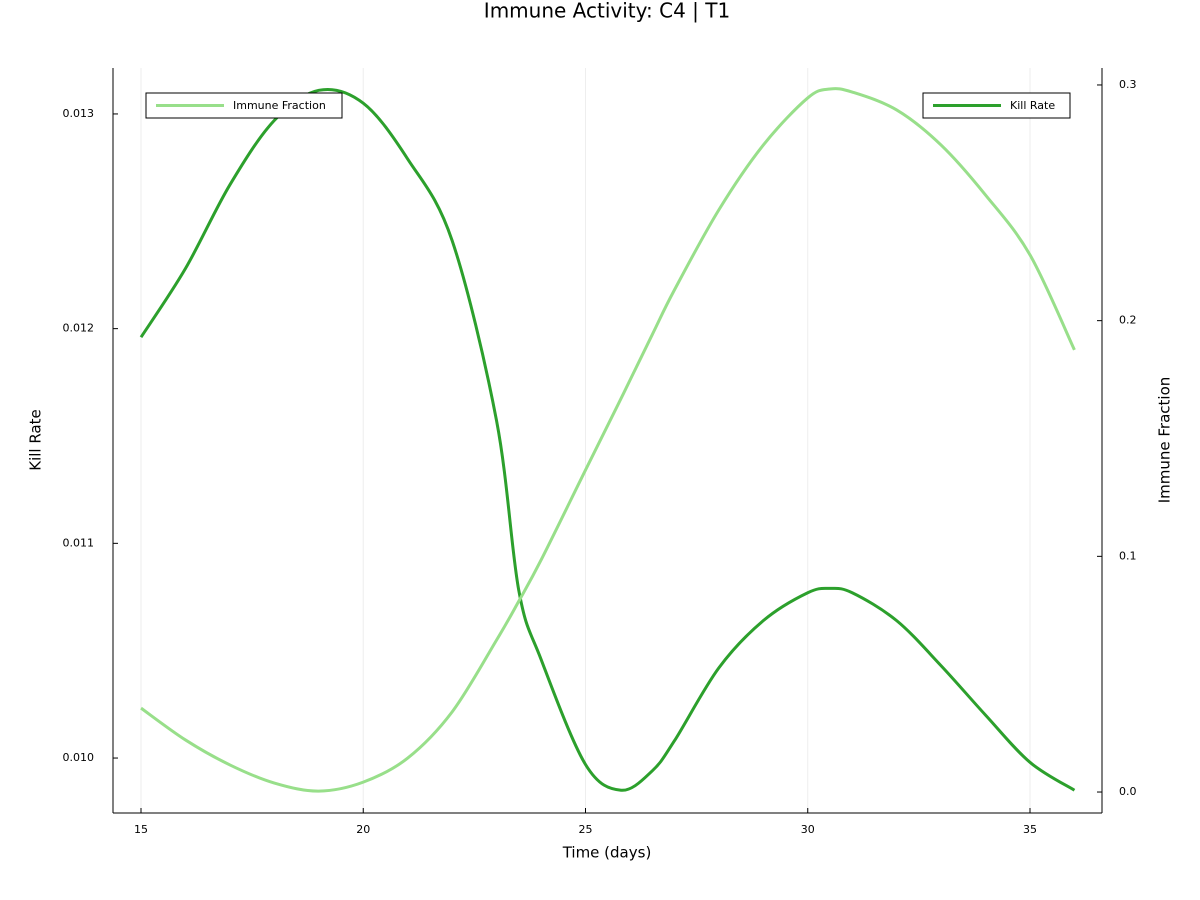  What do you see at coordinates (1165, 440) in the screenshot?
I see `y2-axis-label: Immune Fraction` at bounding box center [1165, 440].